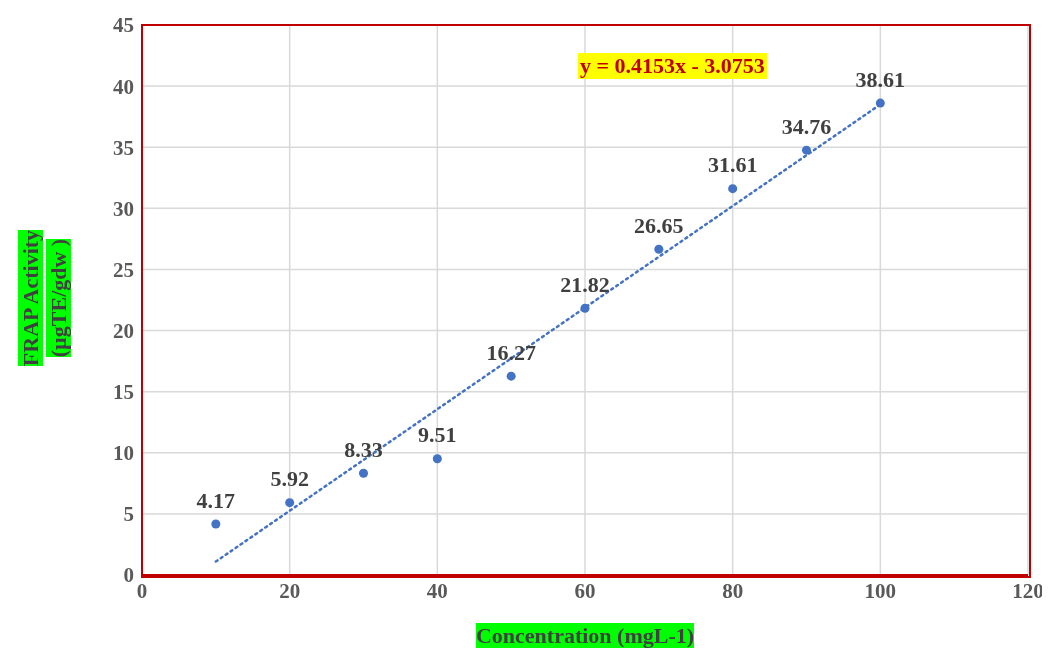 This screenshot has height=655, width=1050. What do you see at coordinates (123, 392) in the screenshot?
I see `y-tick-label: 15` at bounding box center [123, 392].